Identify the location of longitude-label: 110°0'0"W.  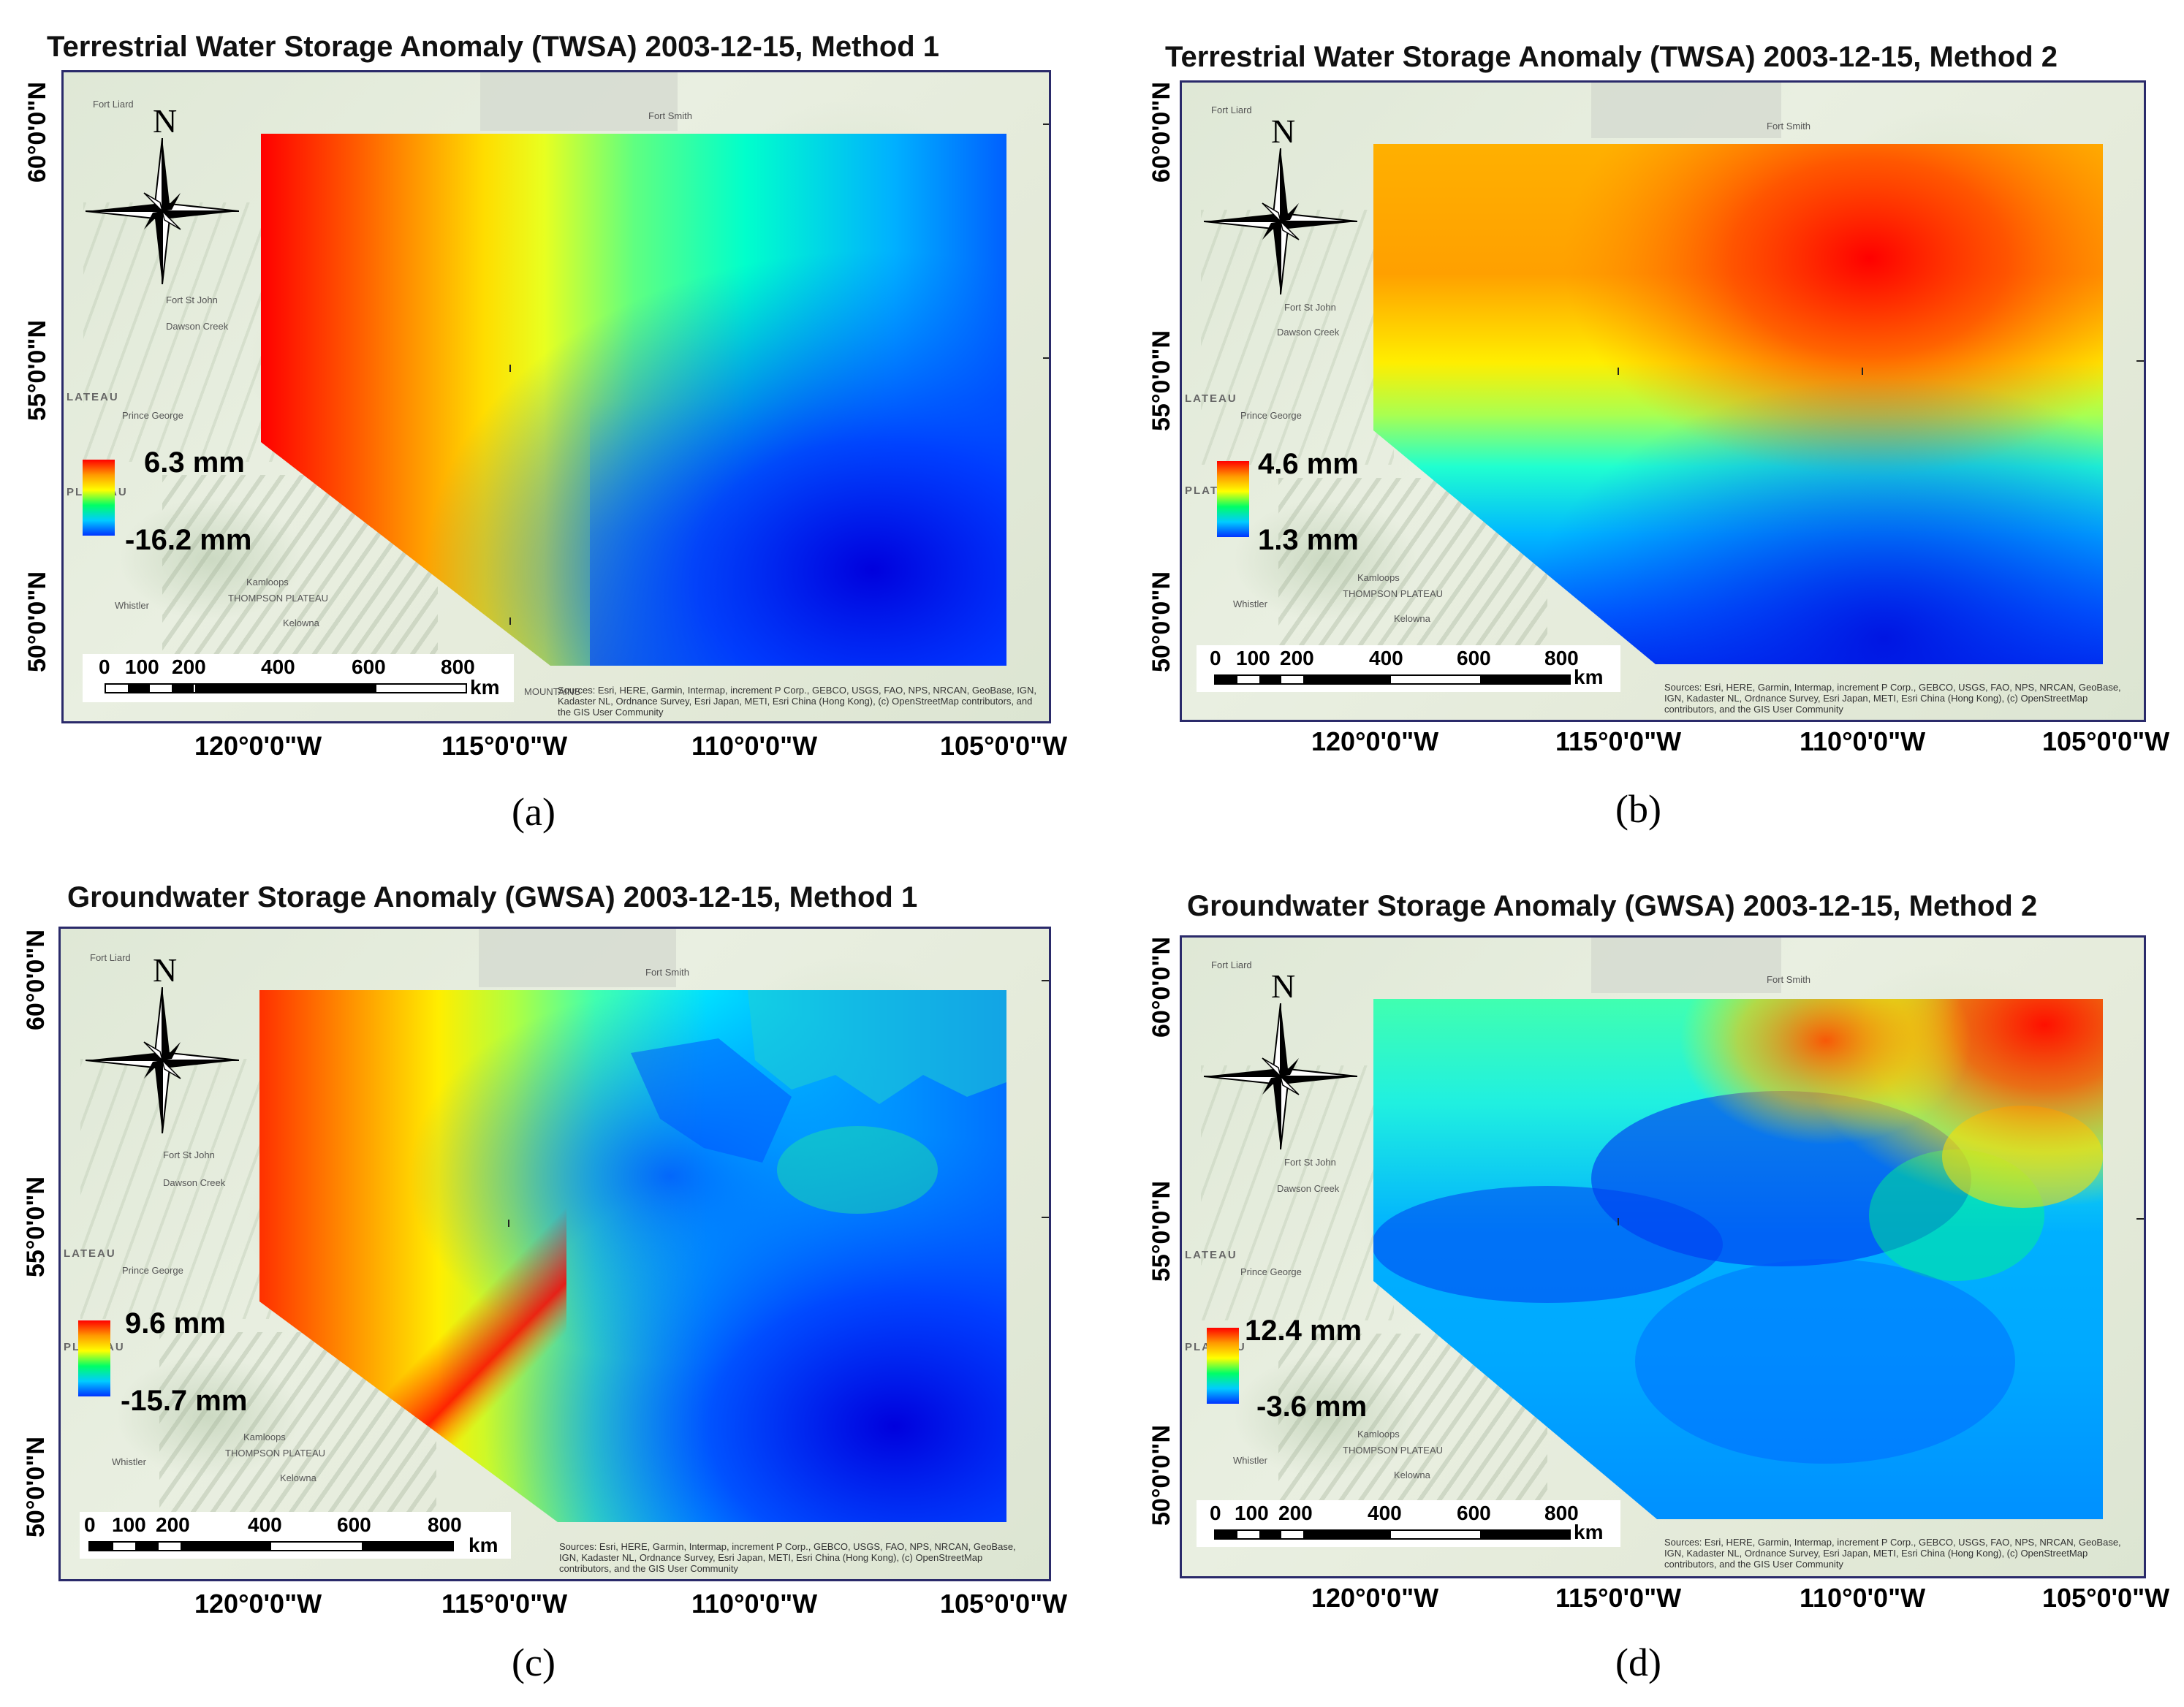
(754, 1604).